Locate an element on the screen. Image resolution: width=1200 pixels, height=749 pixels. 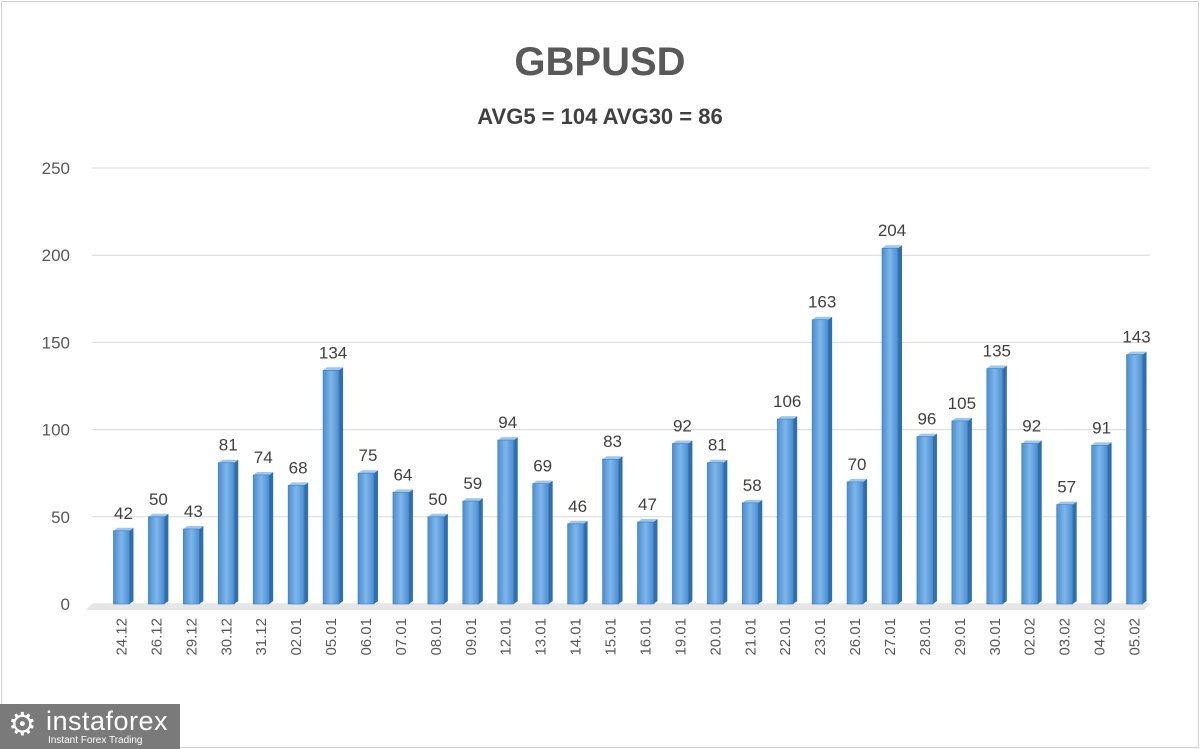
data-label: 47 is located at coordinates (647, 504).